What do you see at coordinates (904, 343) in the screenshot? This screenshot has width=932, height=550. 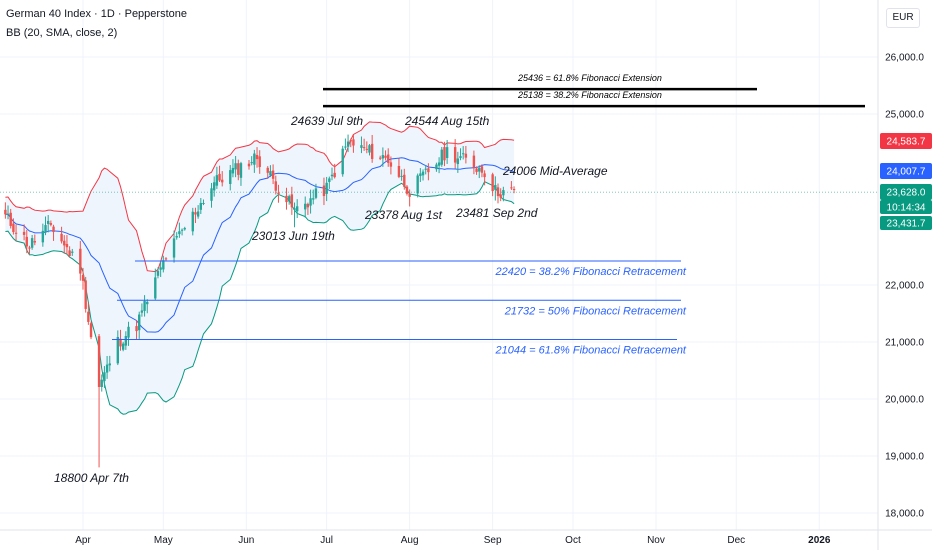 I see `price-tick-label: 21,000.0` at bounding box center [904, 343].